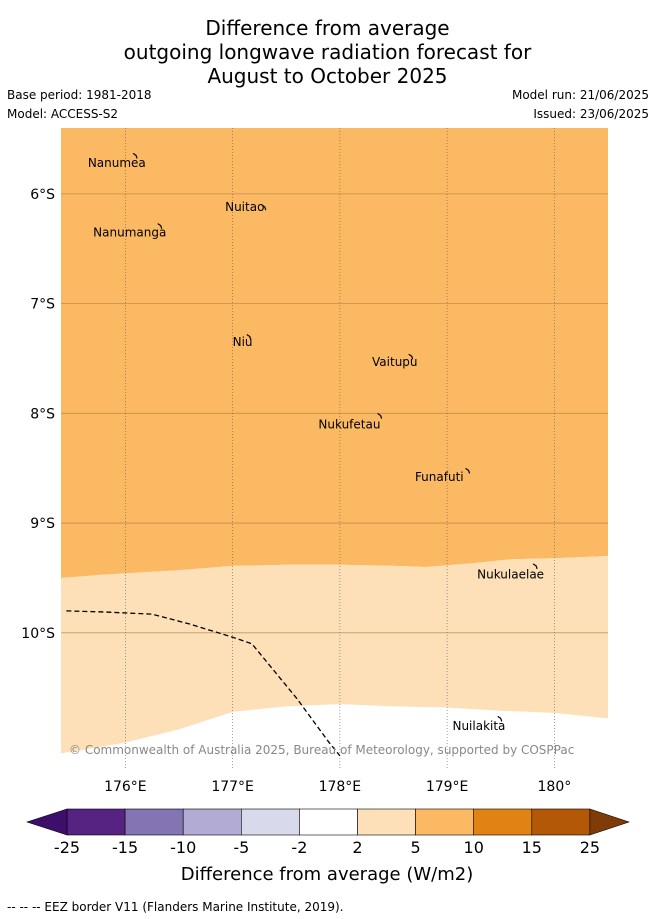 This screenshot has width=655, height=919. I want to click on model-name: Model: ACCESS-S2, so click(63, 114).